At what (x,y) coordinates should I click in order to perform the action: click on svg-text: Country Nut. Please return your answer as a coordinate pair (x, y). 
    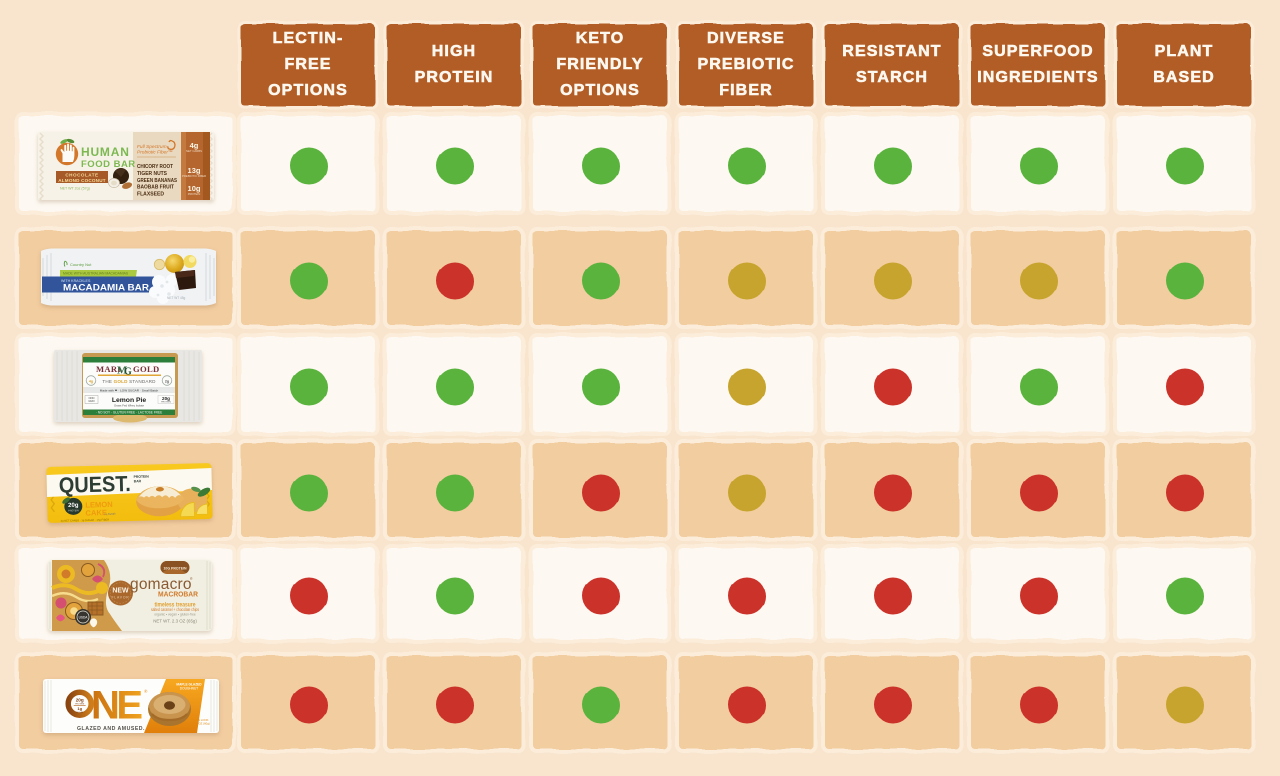
    Looking at the image, I should click on (81, 264).